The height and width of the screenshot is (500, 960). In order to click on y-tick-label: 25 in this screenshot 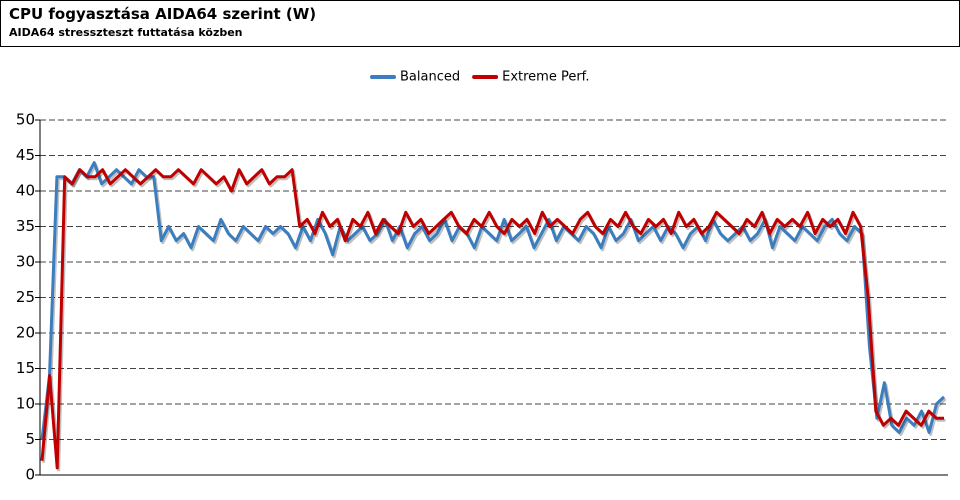, I will do `click(25, 297)`.